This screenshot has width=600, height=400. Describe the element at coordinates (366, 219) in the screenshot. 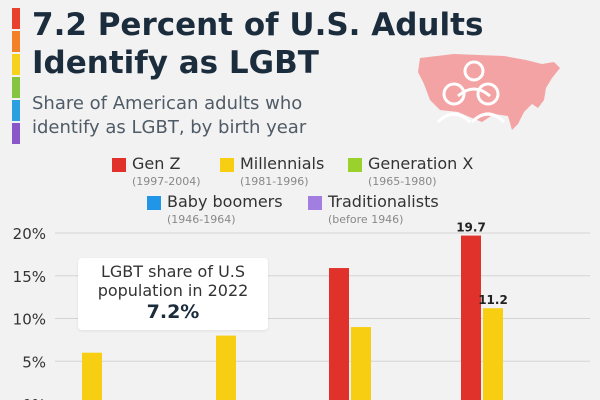

I see `legend-years: (before 1946)` at that location.